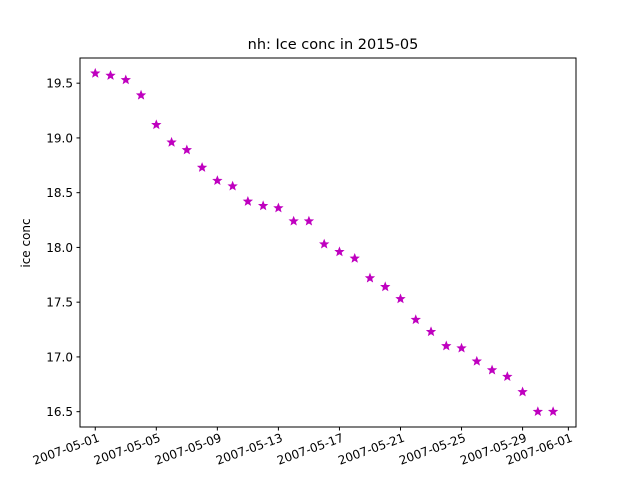 The height and width of the screenshot is (480, 640). I want to click on x-tick-label: 2007-05-05, so click(127, 449).